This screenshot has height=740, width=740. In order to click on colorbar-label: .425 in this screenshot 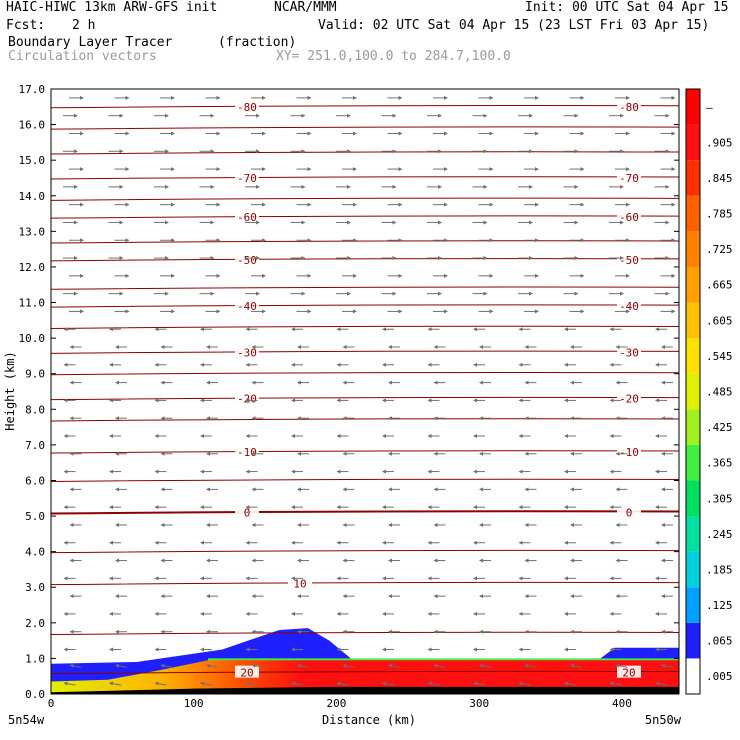, I will do `click(719, 427)`.